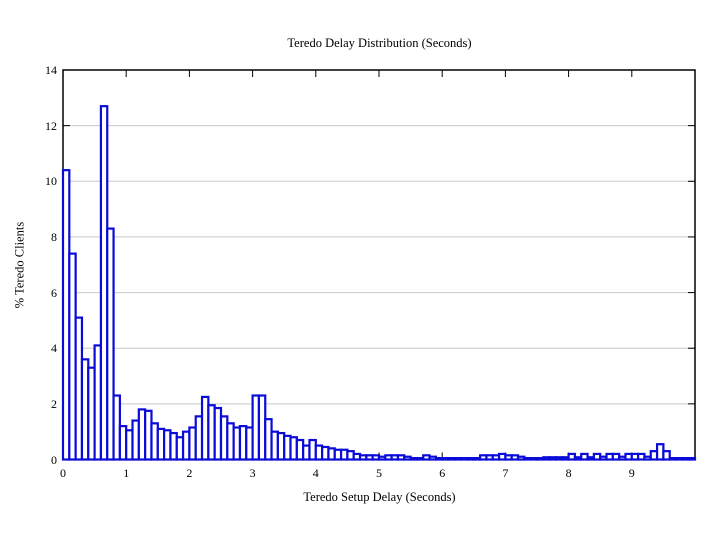 The height and width of the screenshot is (540, 720). Describe the element at coordinates (54, 236) in the screenshot. I see `y-tick-label: 8` at that location.